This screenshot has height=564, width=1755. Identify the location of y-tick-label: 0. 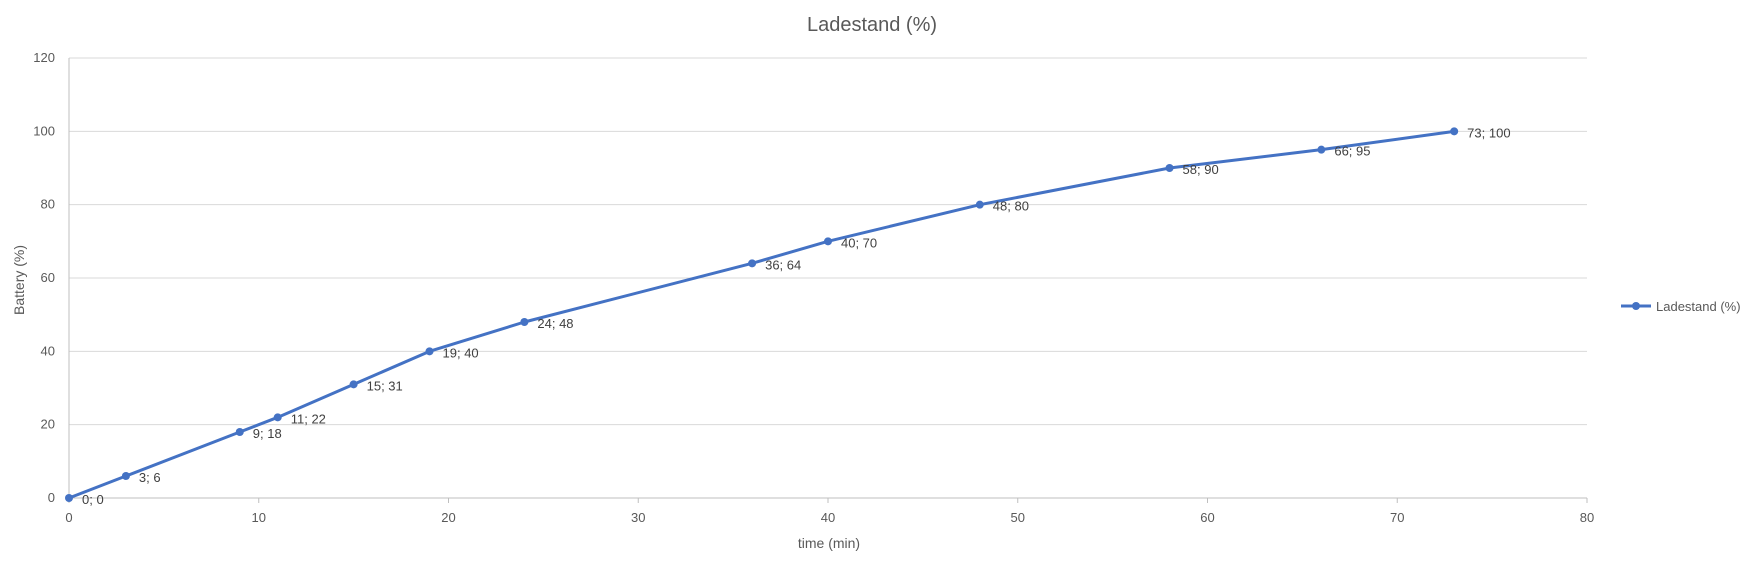
(51, 497).